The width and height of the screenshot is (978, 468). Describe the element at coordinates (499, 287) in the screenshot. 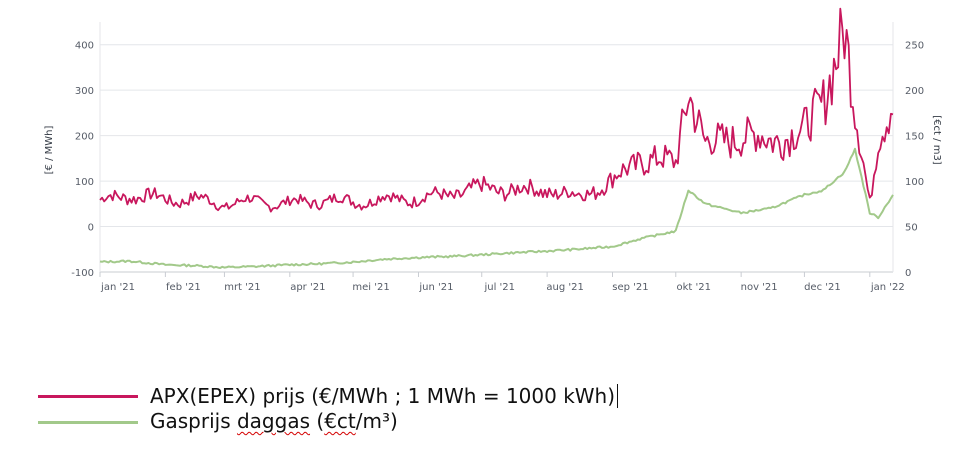

I see `x-tick-label: jul '21` at that location.